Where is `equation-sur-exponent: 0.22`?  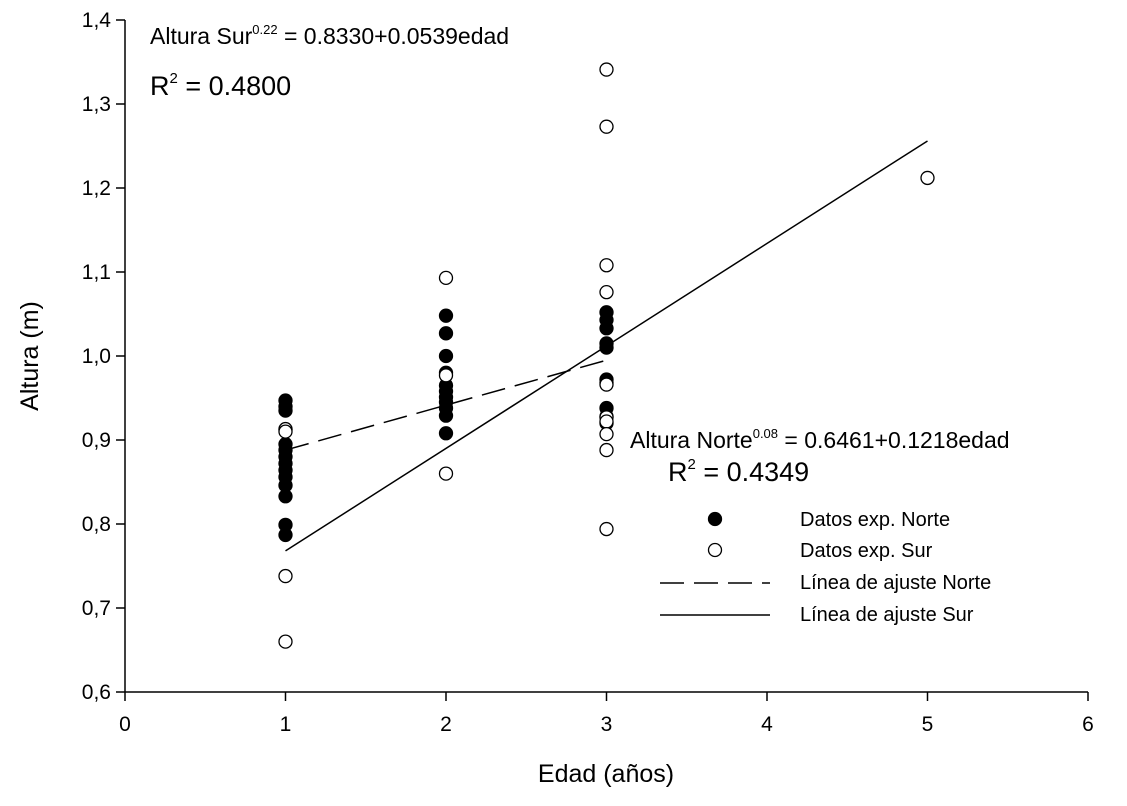
equation-sur-exponent: 0.22 is located at coordinates (264, 29).